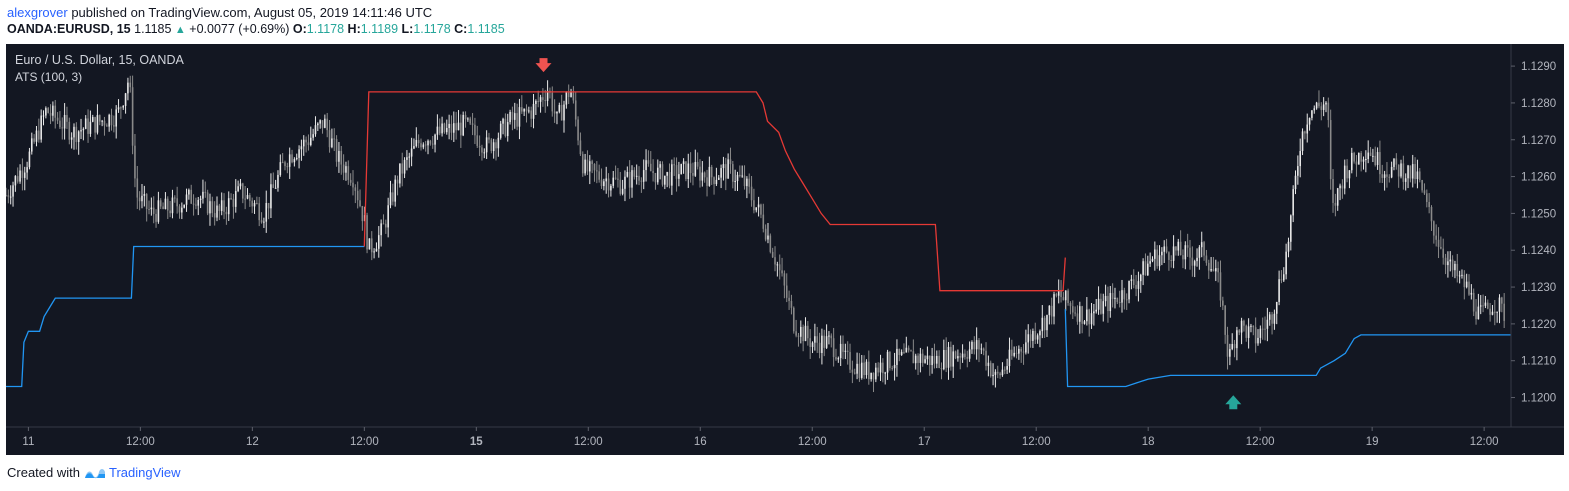 The height and width of the screenshot is (491, 1569). I want to click on tradingview-link: TradingView, so click(144, 472).